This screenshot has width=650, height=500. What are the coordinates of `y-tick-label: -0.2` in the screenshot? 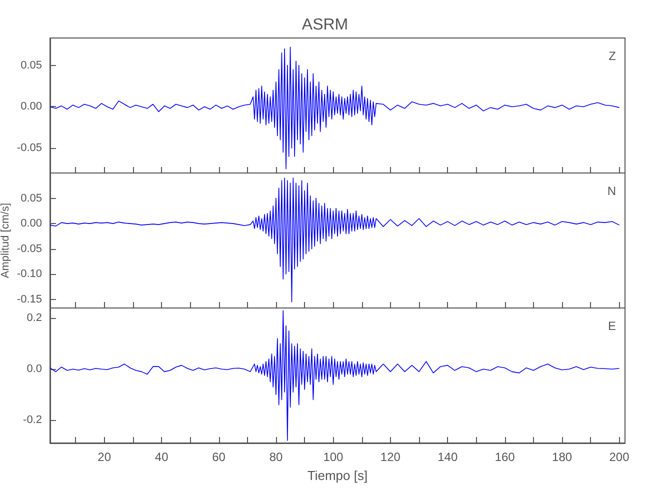 It's located at (32, 420).